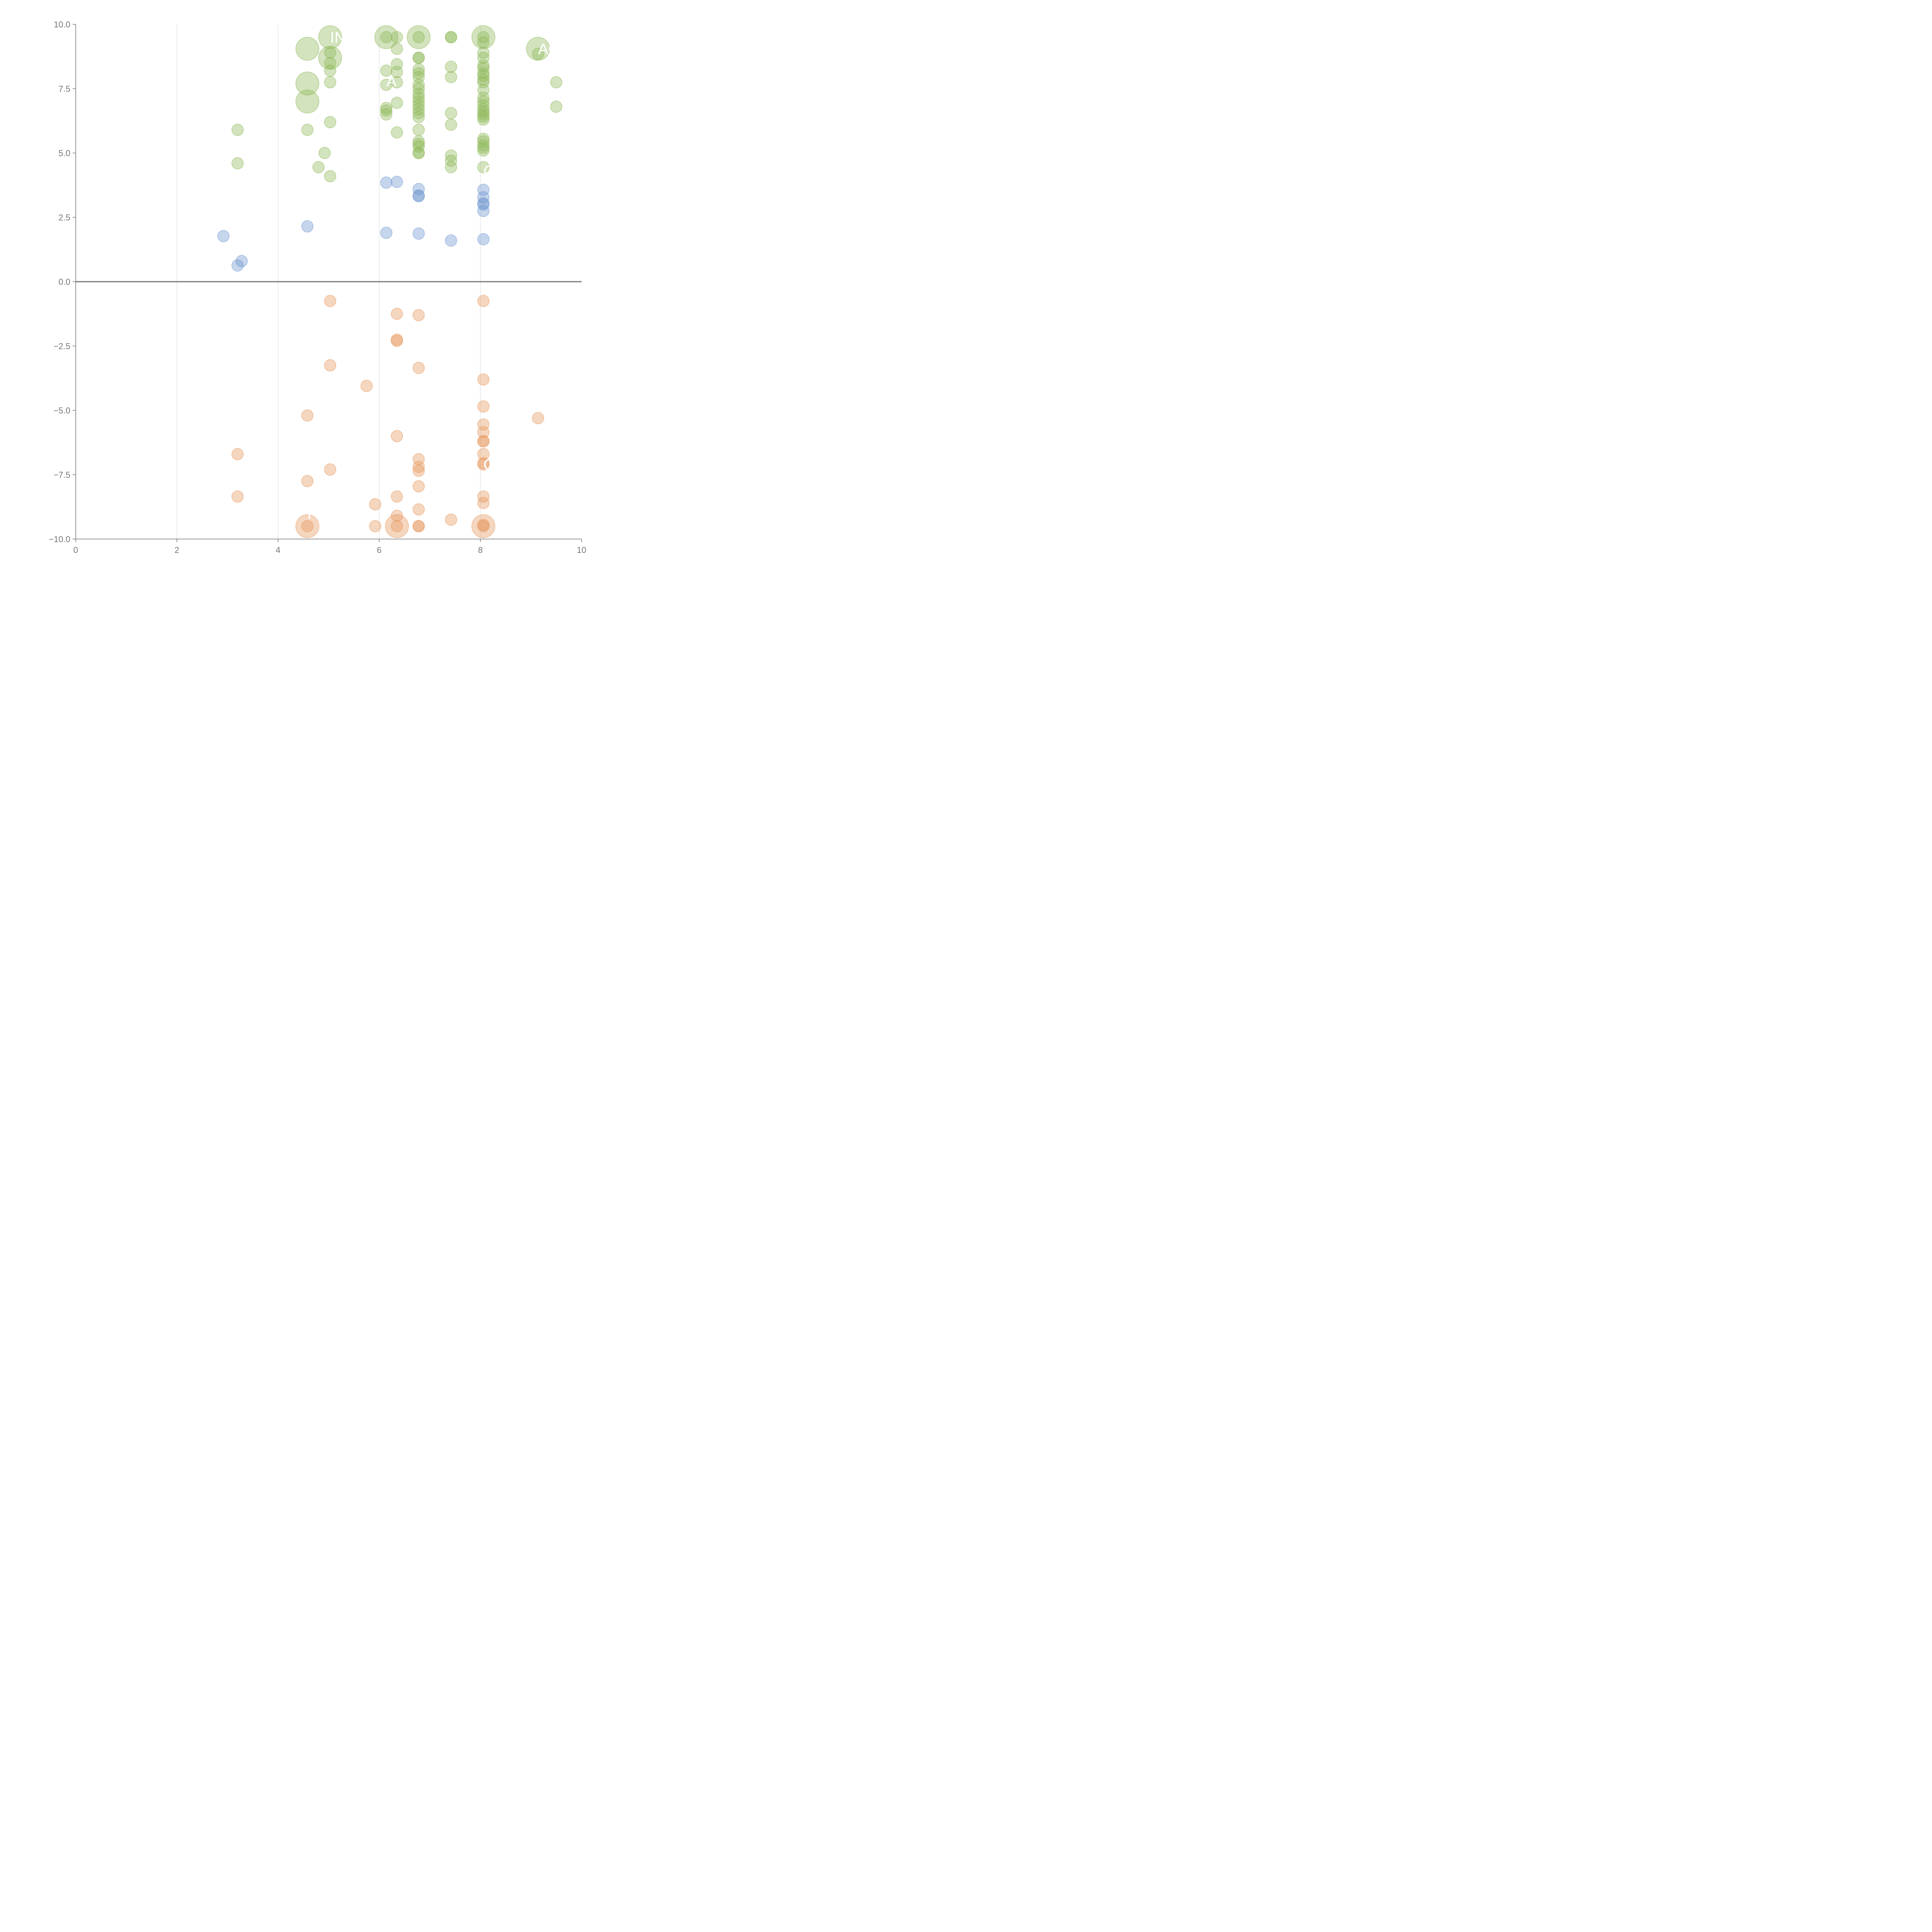 The image size is (1932, 1932). What do you see at coordinates (75, 550) in the screenshot?
I see `x-tick-label: 0` at bounding box center [75, 550].